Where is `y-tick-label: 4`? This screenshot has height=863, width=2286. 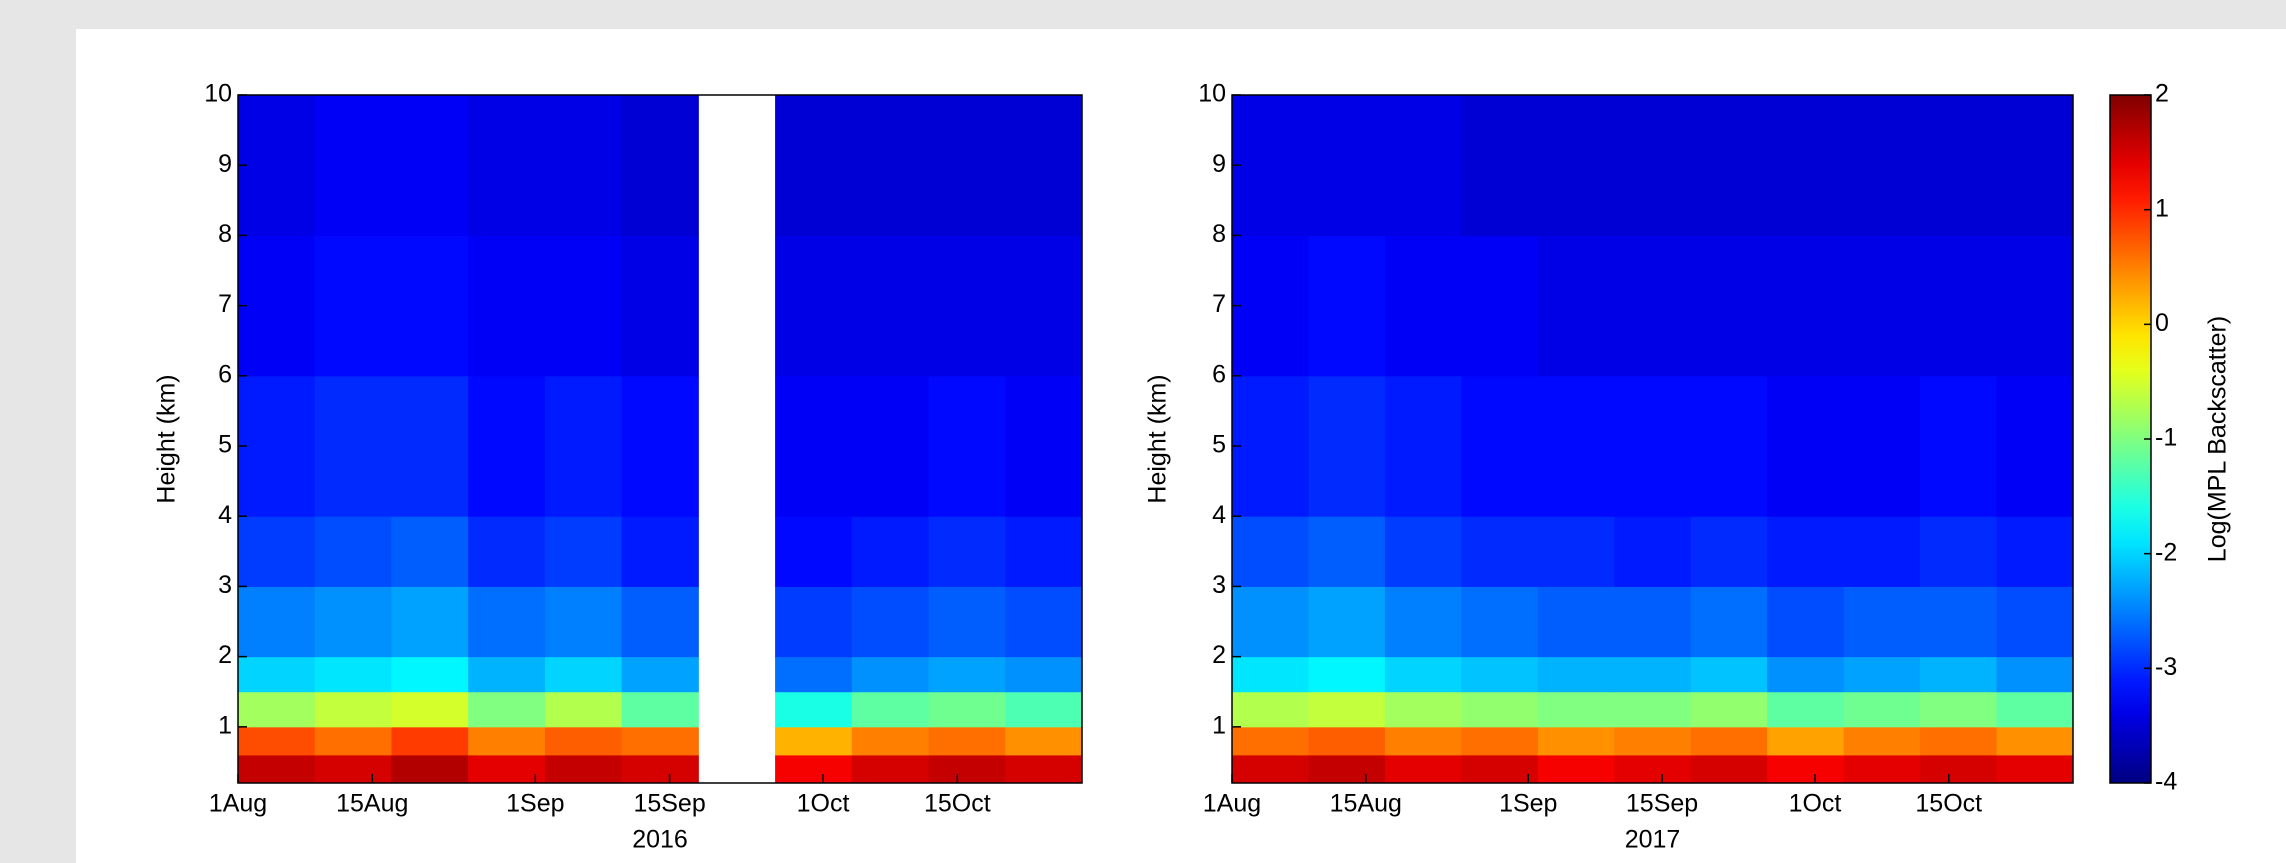
y-tick-label: 4 is located at coordinates (225, 515).